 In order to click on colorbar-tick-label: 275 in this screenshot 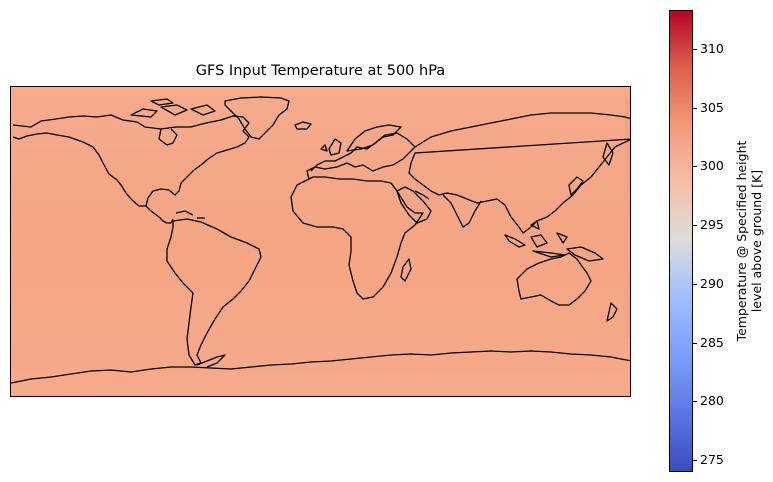, I will do `click(712, 460)`.